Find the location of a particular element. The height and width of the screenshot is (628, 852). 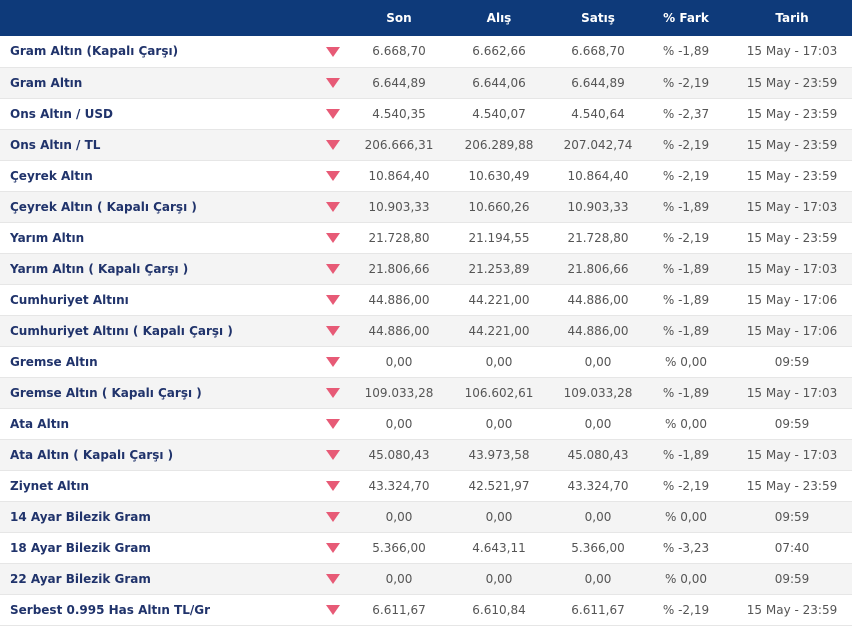

asset-name-link: Ata Altın ( Kapalı Çarşı ) is located at coordinates (159, 455).